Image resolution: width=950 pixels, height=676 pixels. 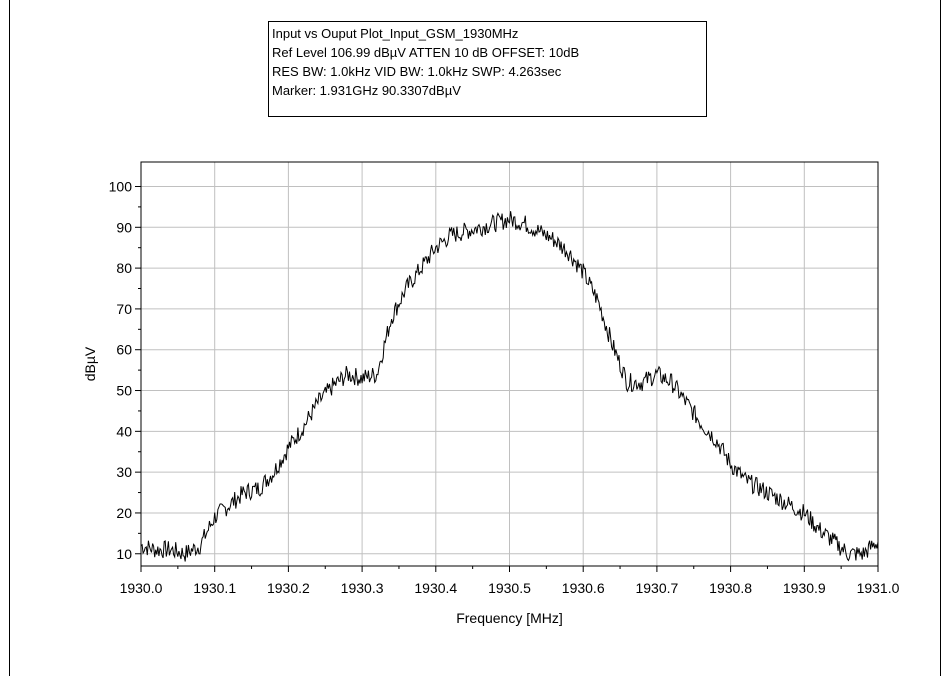 What do you see at coordinates (583, 588) in the screenshot?
I see `x-tick-label: 1930.6` at bounding box center [583, 588].